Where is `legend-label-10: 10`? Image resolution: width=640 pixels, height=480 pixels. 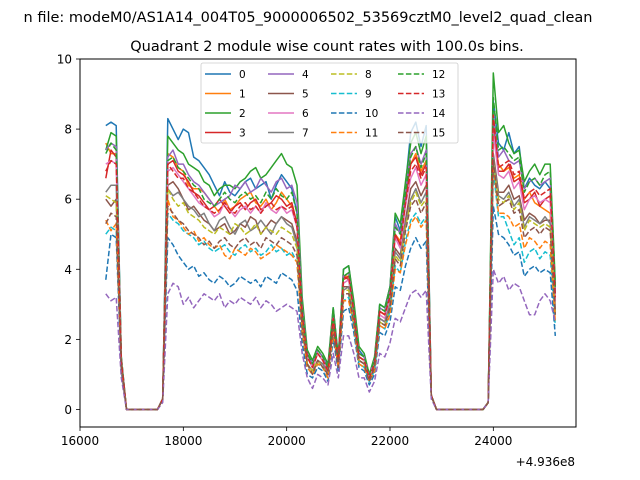 legend-label-10: 10 is located at coordinates (371, 114).